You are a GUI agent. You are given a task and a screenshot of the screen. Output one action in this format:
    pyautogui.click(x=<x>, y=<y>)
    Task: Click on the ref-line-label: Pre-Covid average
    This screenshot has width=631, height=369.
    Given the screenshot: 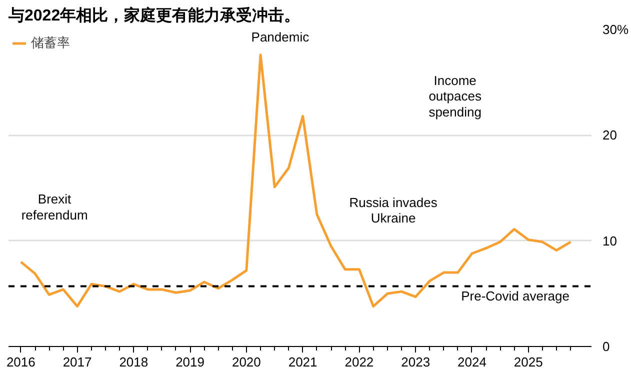 What is the action you would take?
    pyautogui.click(x=515, y=296)
    